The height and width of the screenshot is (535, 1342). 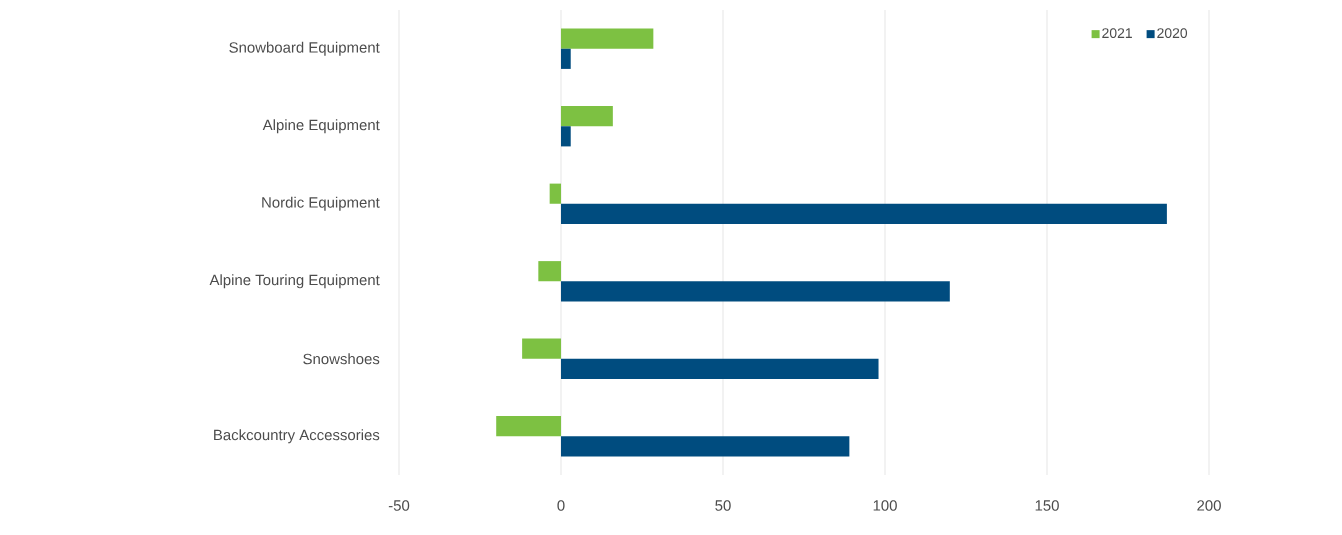 I want to click on y-tick-label: Backcountry Accessories, so click(x=297, y=436).